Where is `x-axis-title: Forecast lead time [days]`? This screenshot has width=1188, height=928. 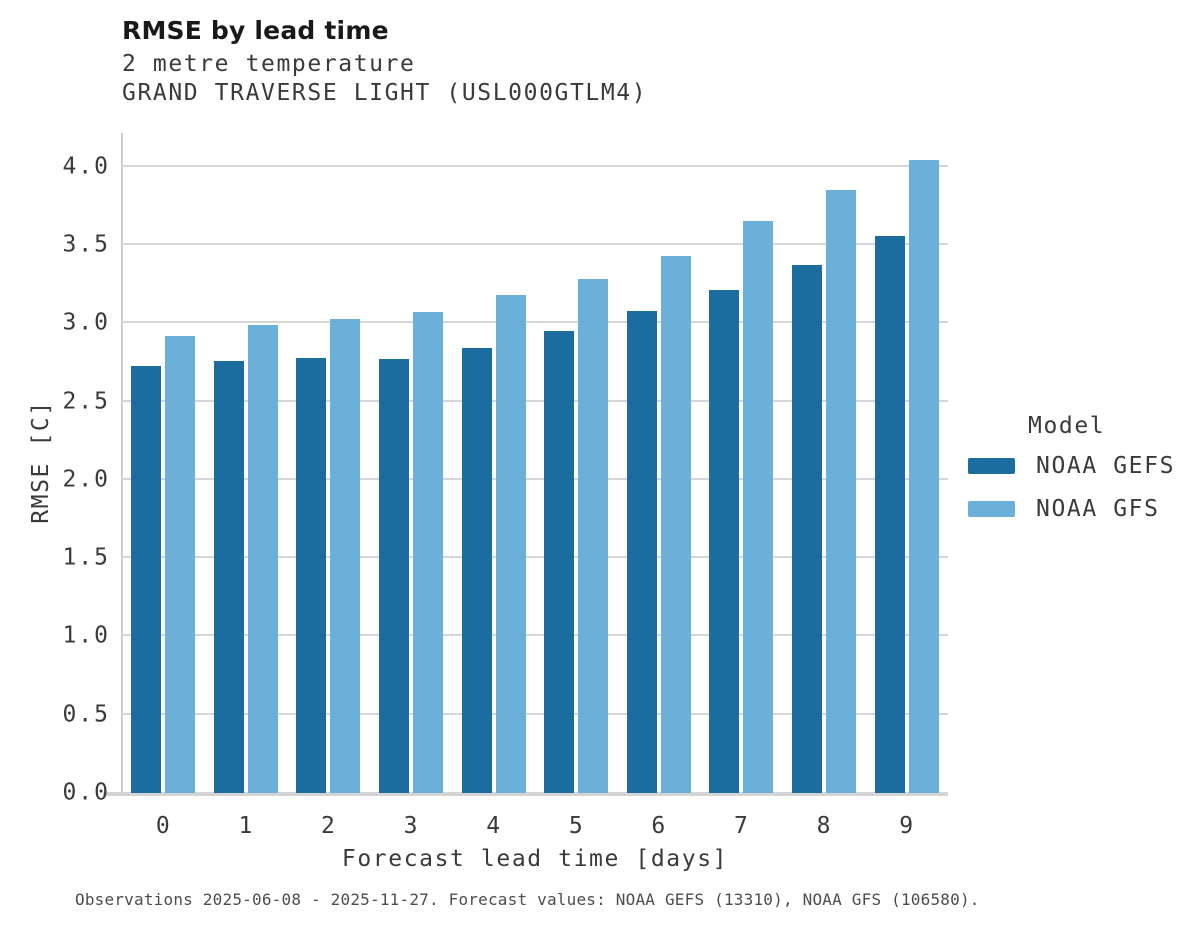 x-axis-title: Forecast lead time [days] is located at coordinates (535, 859).